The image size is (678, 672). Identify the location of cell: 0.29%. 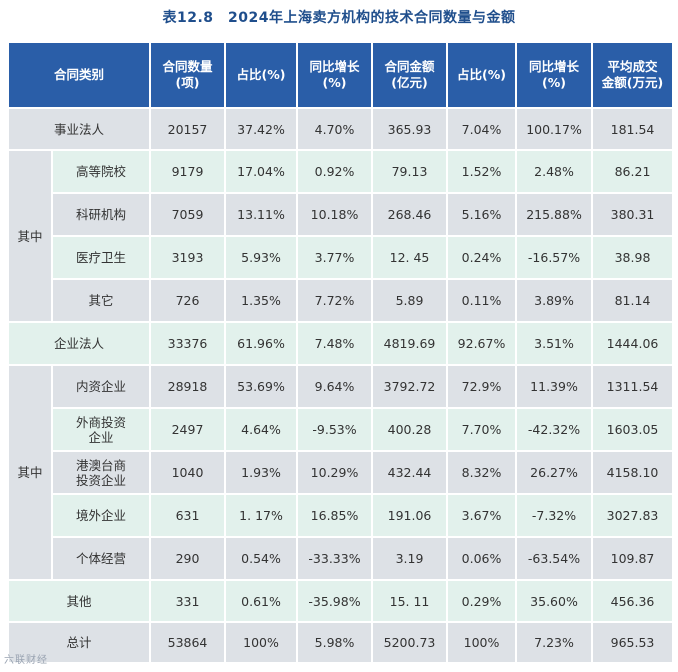
(482, 601).